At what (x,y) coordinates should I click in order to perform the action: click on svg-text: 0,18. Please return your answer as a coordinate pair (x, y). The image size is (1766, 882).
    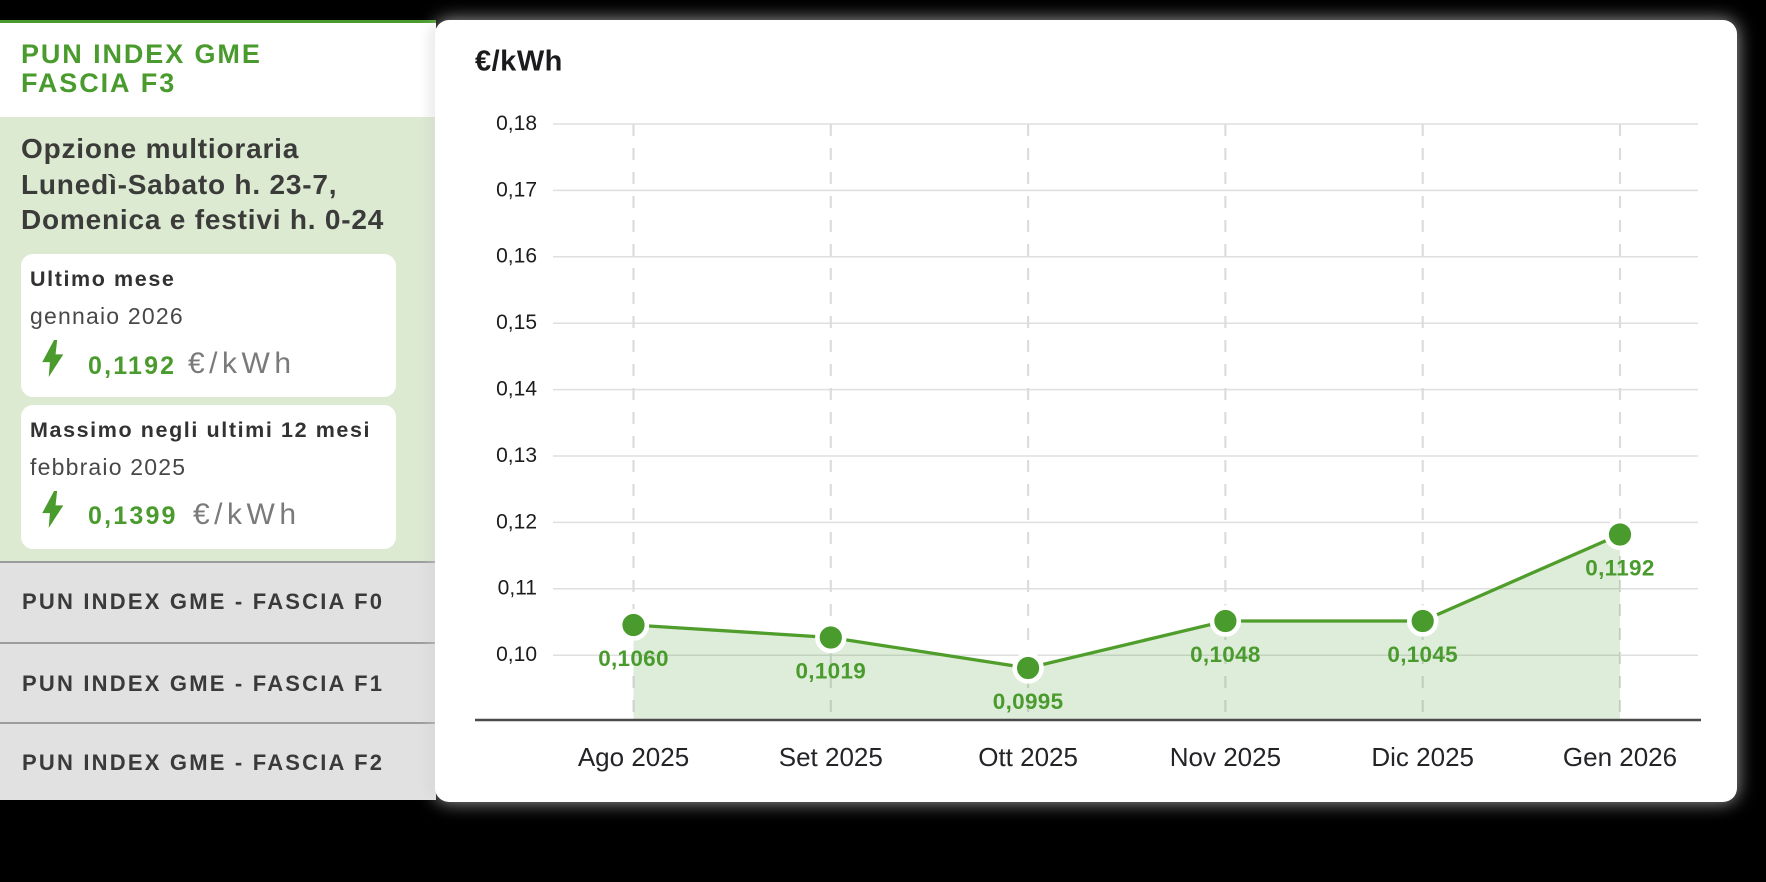
    Looking at the image, I should click on (516, 123).